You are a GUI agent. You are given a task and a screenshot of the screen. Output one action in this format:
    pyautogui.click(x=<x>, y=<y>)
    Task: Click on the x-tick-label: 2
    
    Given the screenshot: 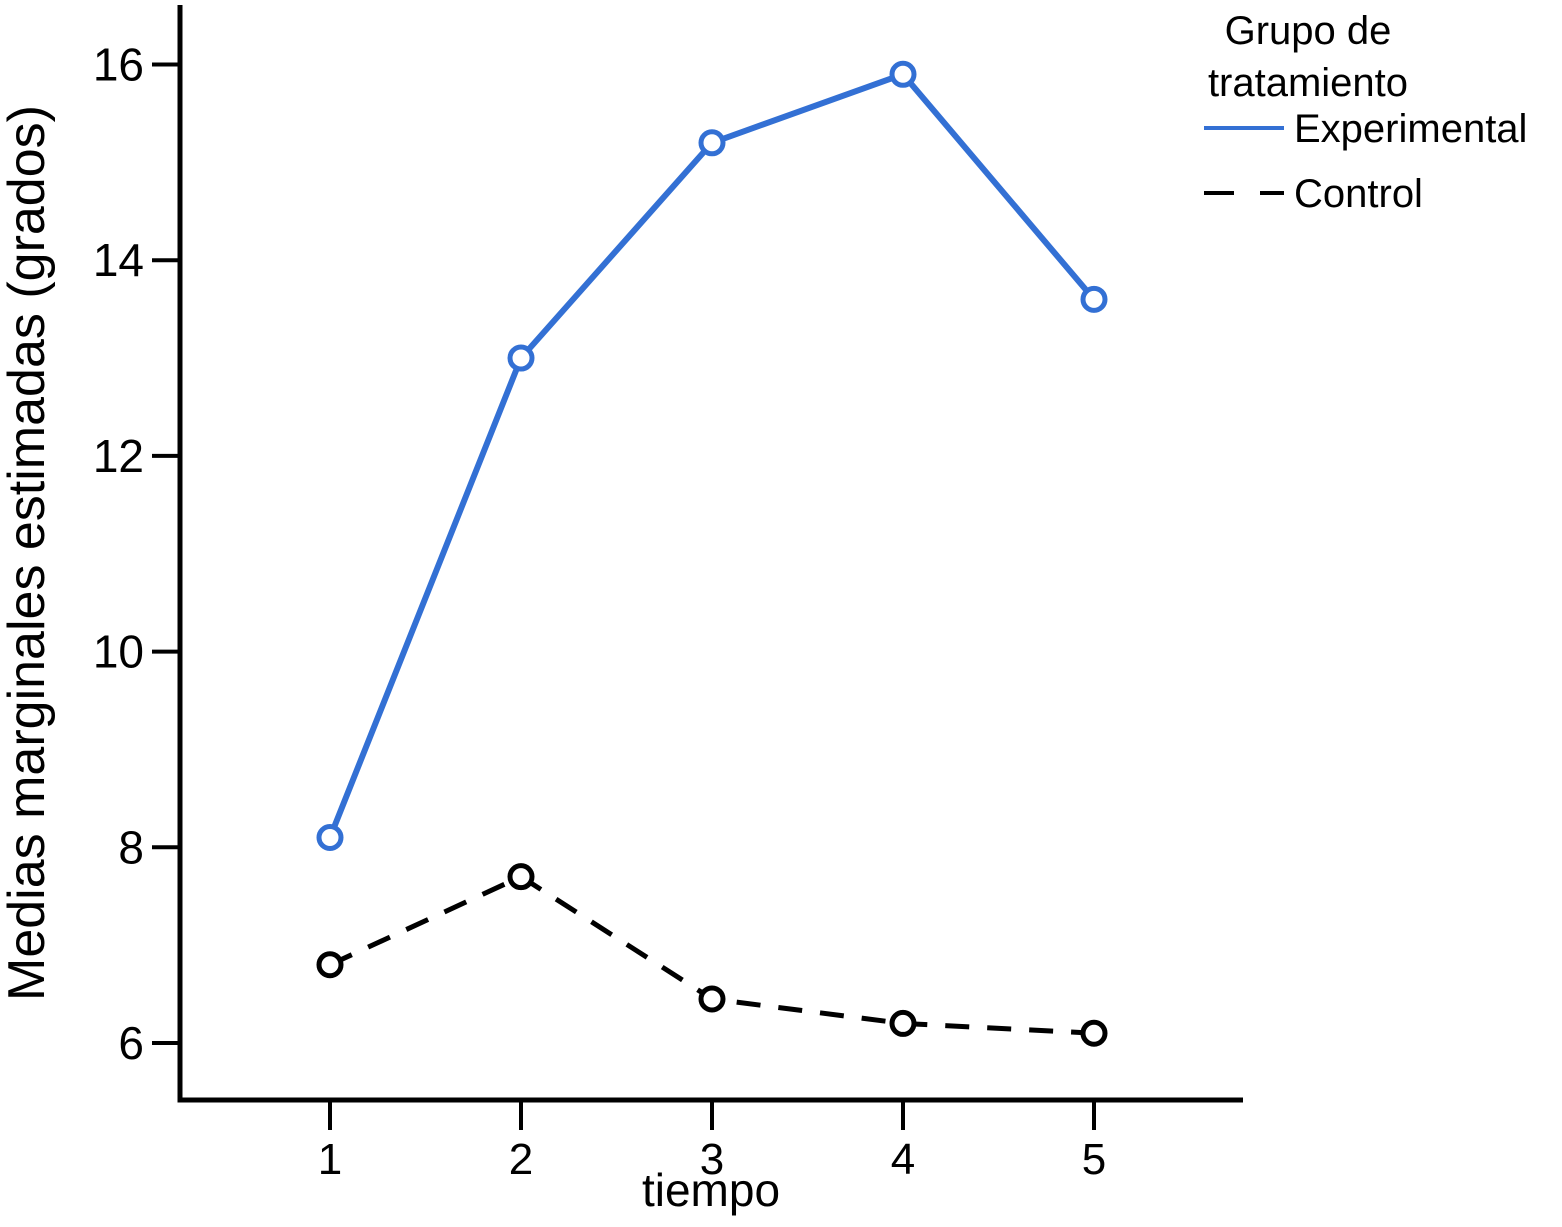 What is the action you would take?
    pyautogui.click(x=521, y=1159)
    